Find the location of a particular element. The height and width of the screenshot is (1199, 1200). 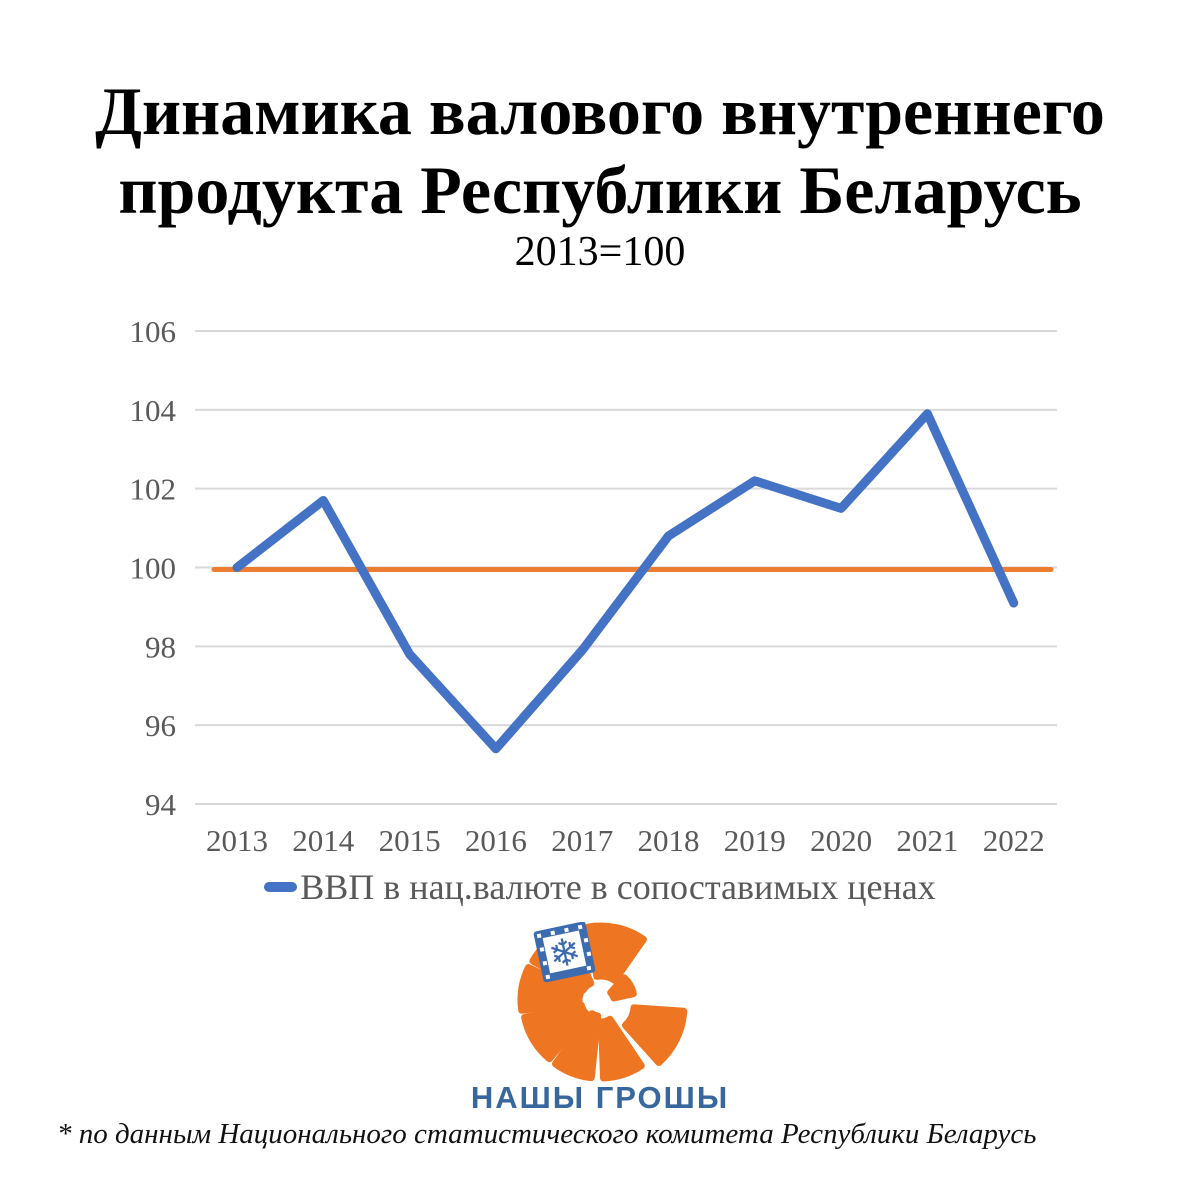

chart-subtitle: 2013=100 is located at coordinates (600, 252).